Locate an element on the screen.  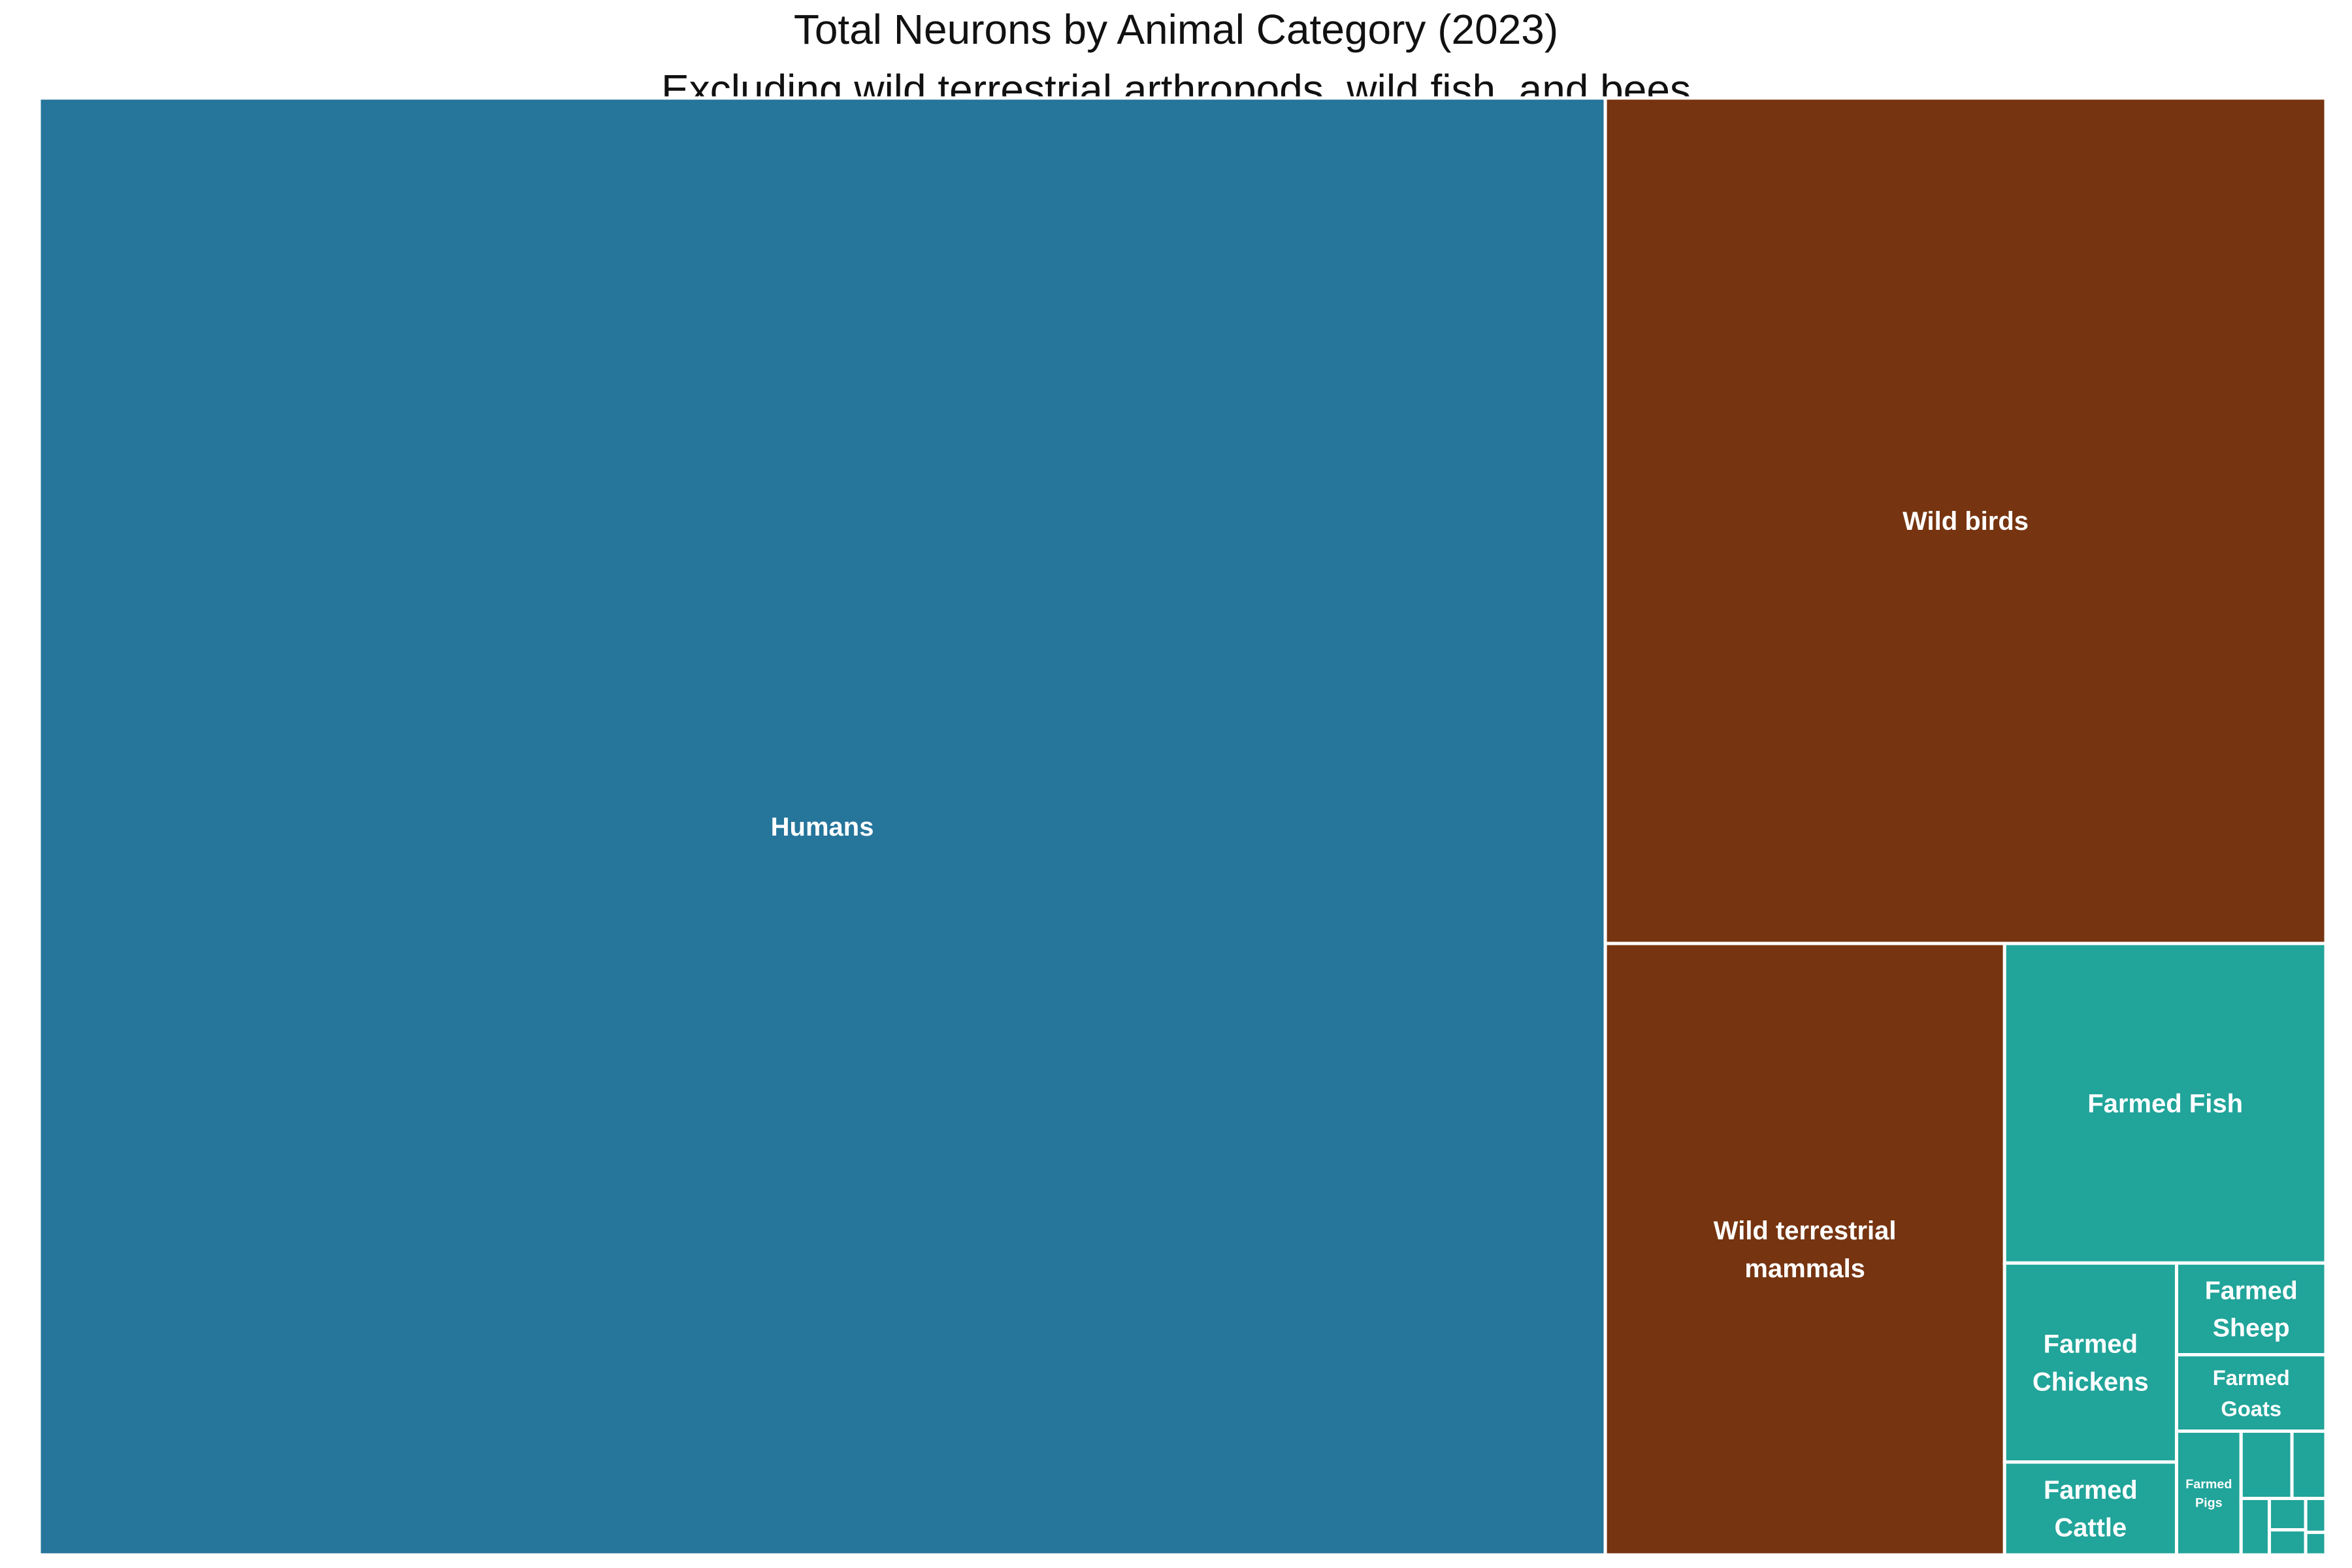
tile-farmed-fish-rect is located at coordinates (2165, 1103).